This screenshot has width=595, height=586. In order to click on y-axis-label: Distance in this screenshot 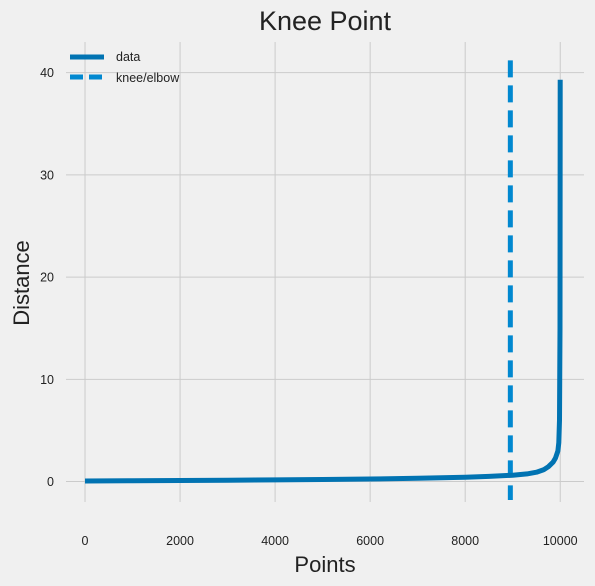, I will do `click(21, 283)`.